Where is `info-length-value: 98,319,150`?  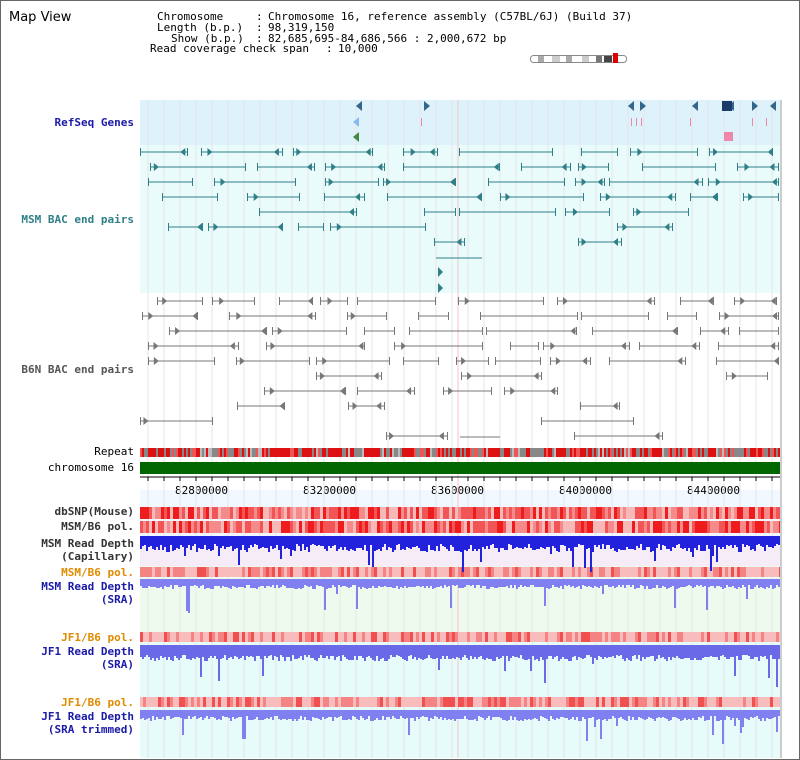 info-length-value: 98,319,150 is located at coordinates (301, 27).